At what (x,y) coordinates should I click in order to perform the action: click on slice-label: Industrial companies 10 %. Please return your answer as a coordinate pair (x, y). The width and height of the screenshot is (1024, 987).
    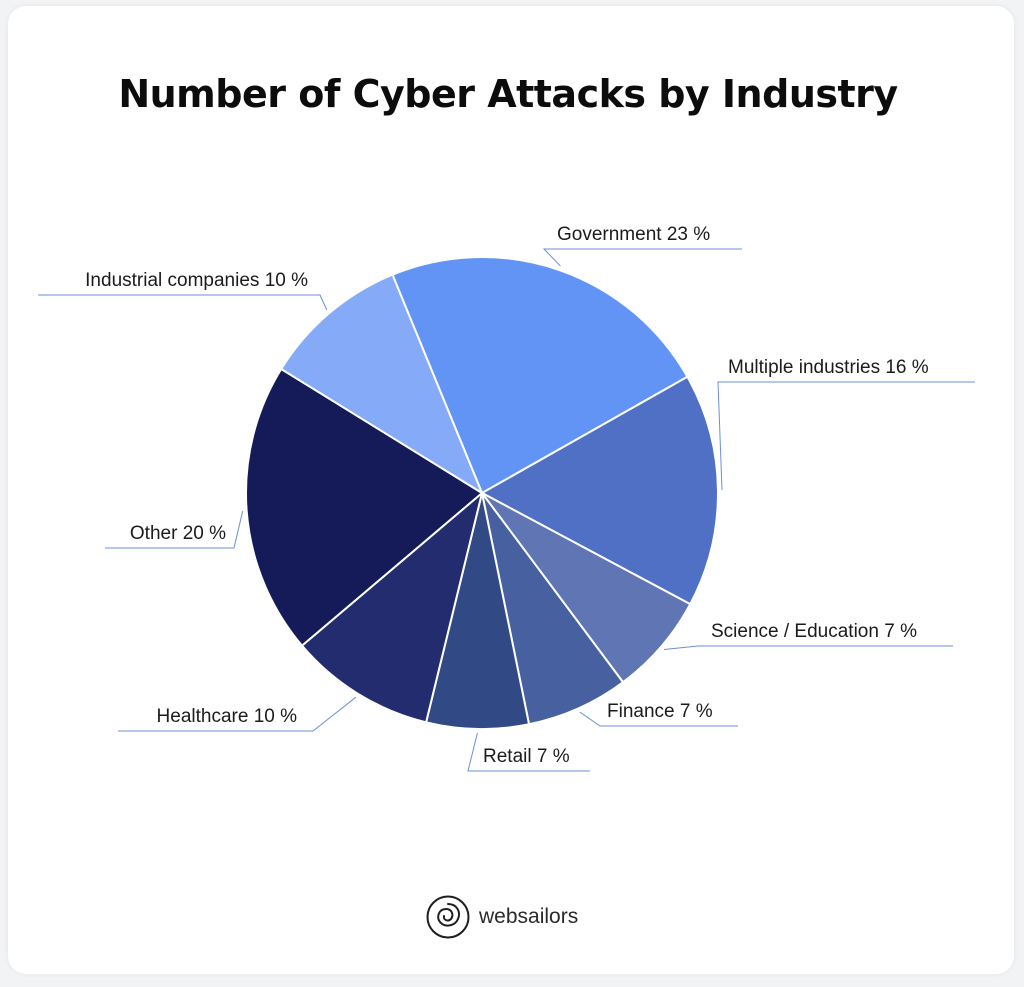
    Looking at the image, I should click on (196, 280).